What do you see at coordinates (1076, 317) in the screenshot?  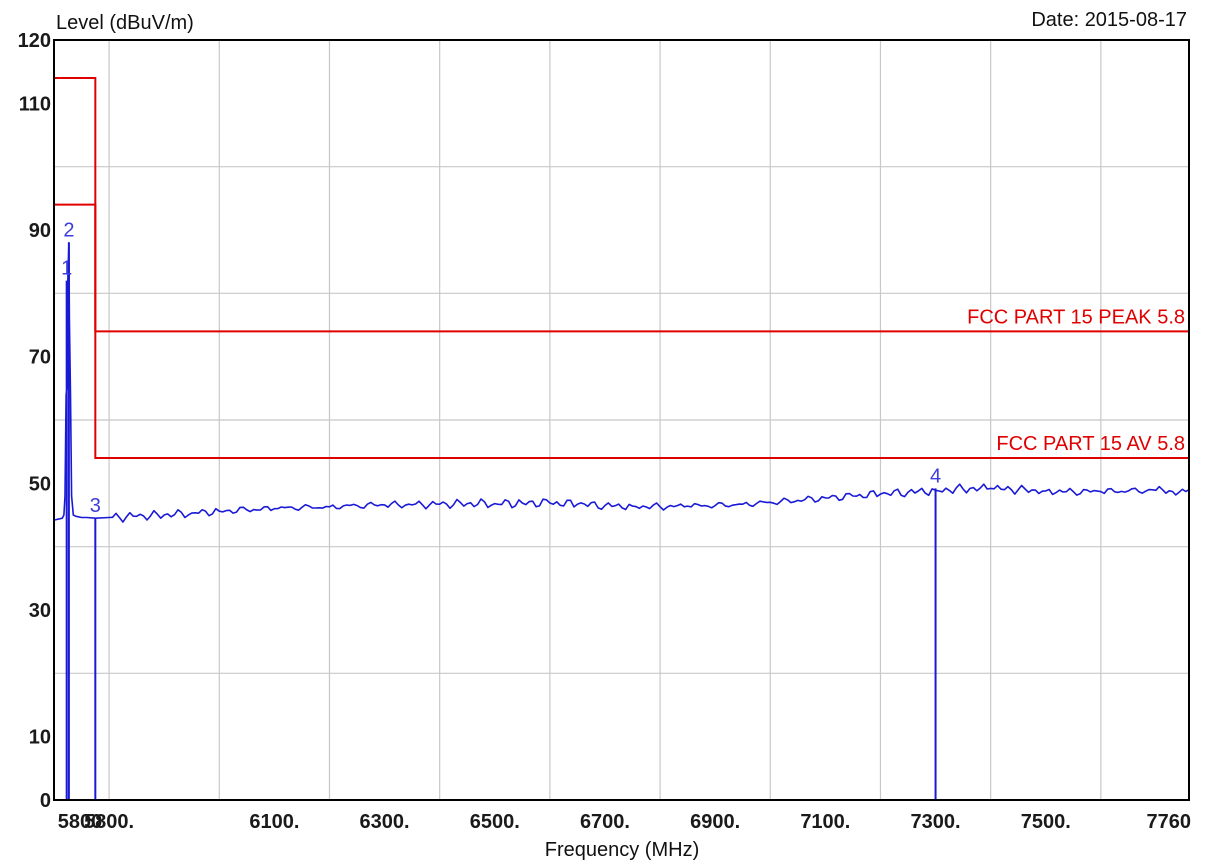 I see `limit-line-label: FCC PART 15 PEAK 5.8` at bounding box center [1076, 317].